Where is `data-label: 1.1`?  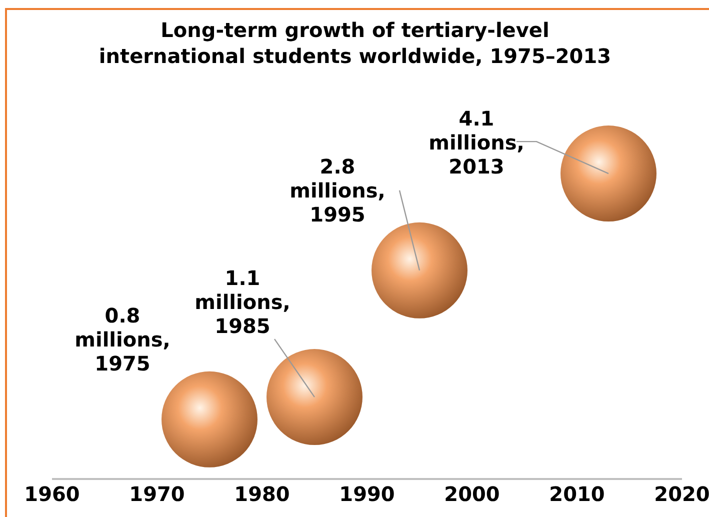 data-label: 1.1 is located at coordinates (242, 278).